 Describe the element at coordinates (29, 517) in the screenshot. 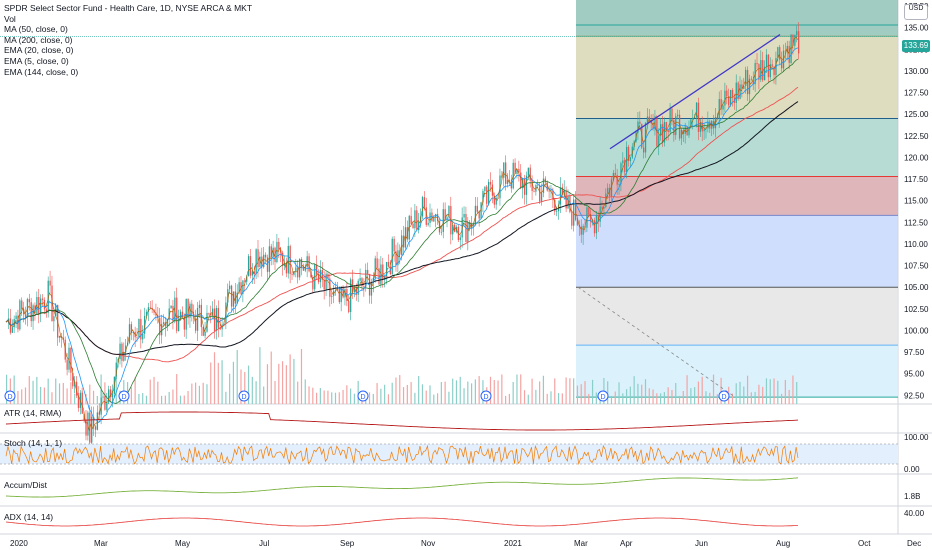

I see `adx-pane-label: ADX (14, 14)` at that location.